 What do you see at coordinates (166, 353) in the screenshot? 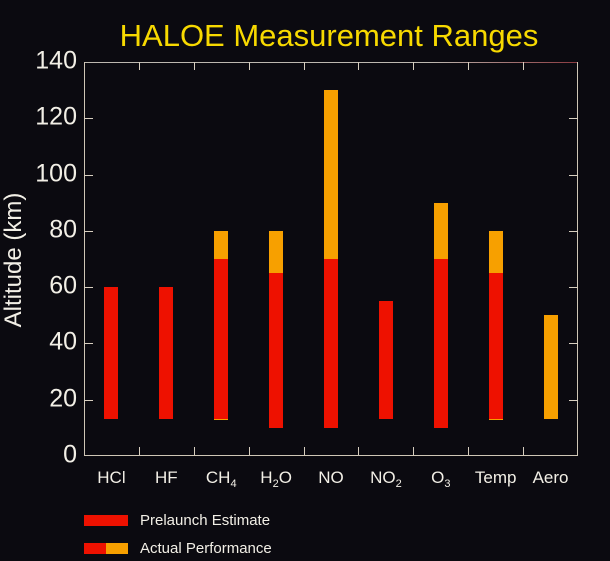
I see `bar-prelaunch-hf` at bounding box center [166, 353].